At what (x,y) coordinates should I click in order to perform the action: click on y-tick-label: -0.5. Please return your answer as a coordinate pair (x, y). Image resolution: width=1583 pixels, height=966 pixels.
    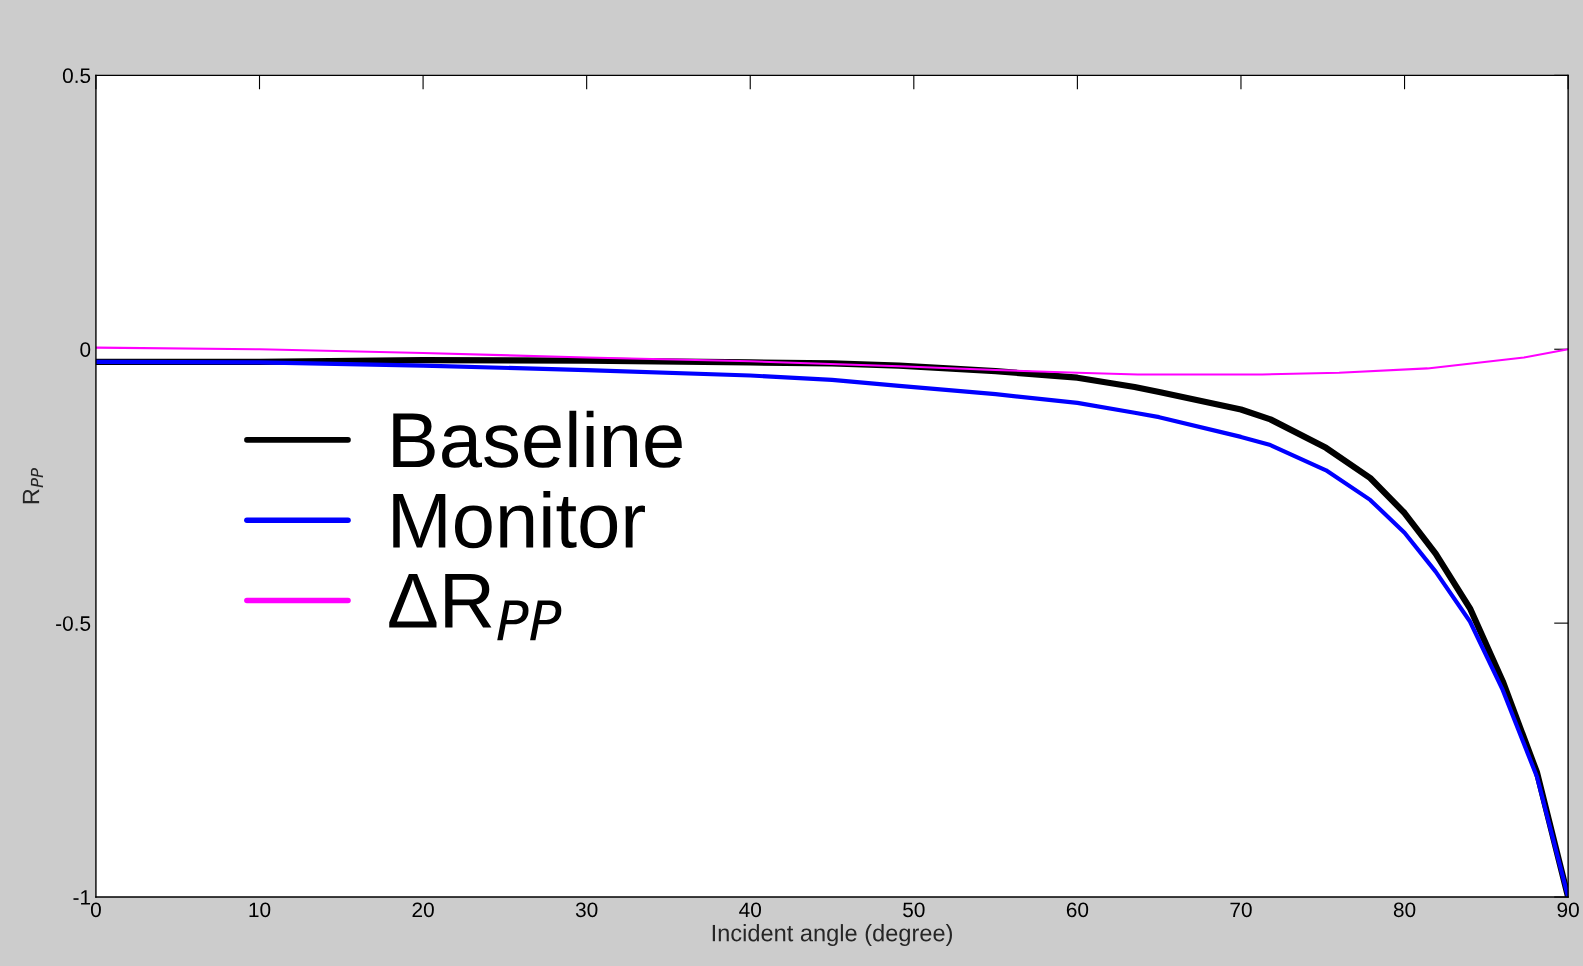
    Looking at the image, I should click on (73, 623).